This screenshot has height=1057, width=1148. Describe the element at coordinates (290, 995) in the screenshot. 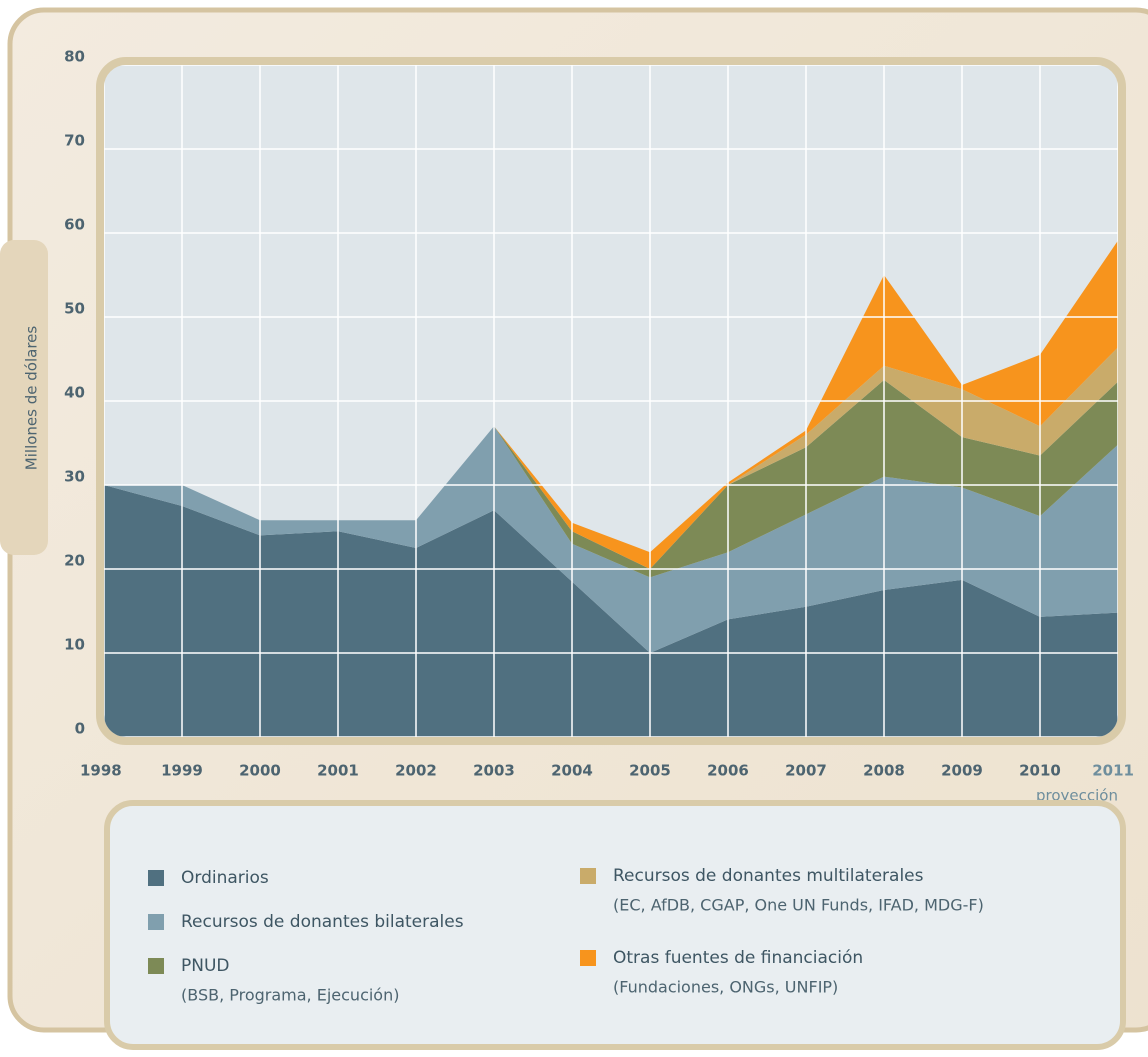

I see `legend-detail: (BSB, Programa, Ejecución)` at that location.